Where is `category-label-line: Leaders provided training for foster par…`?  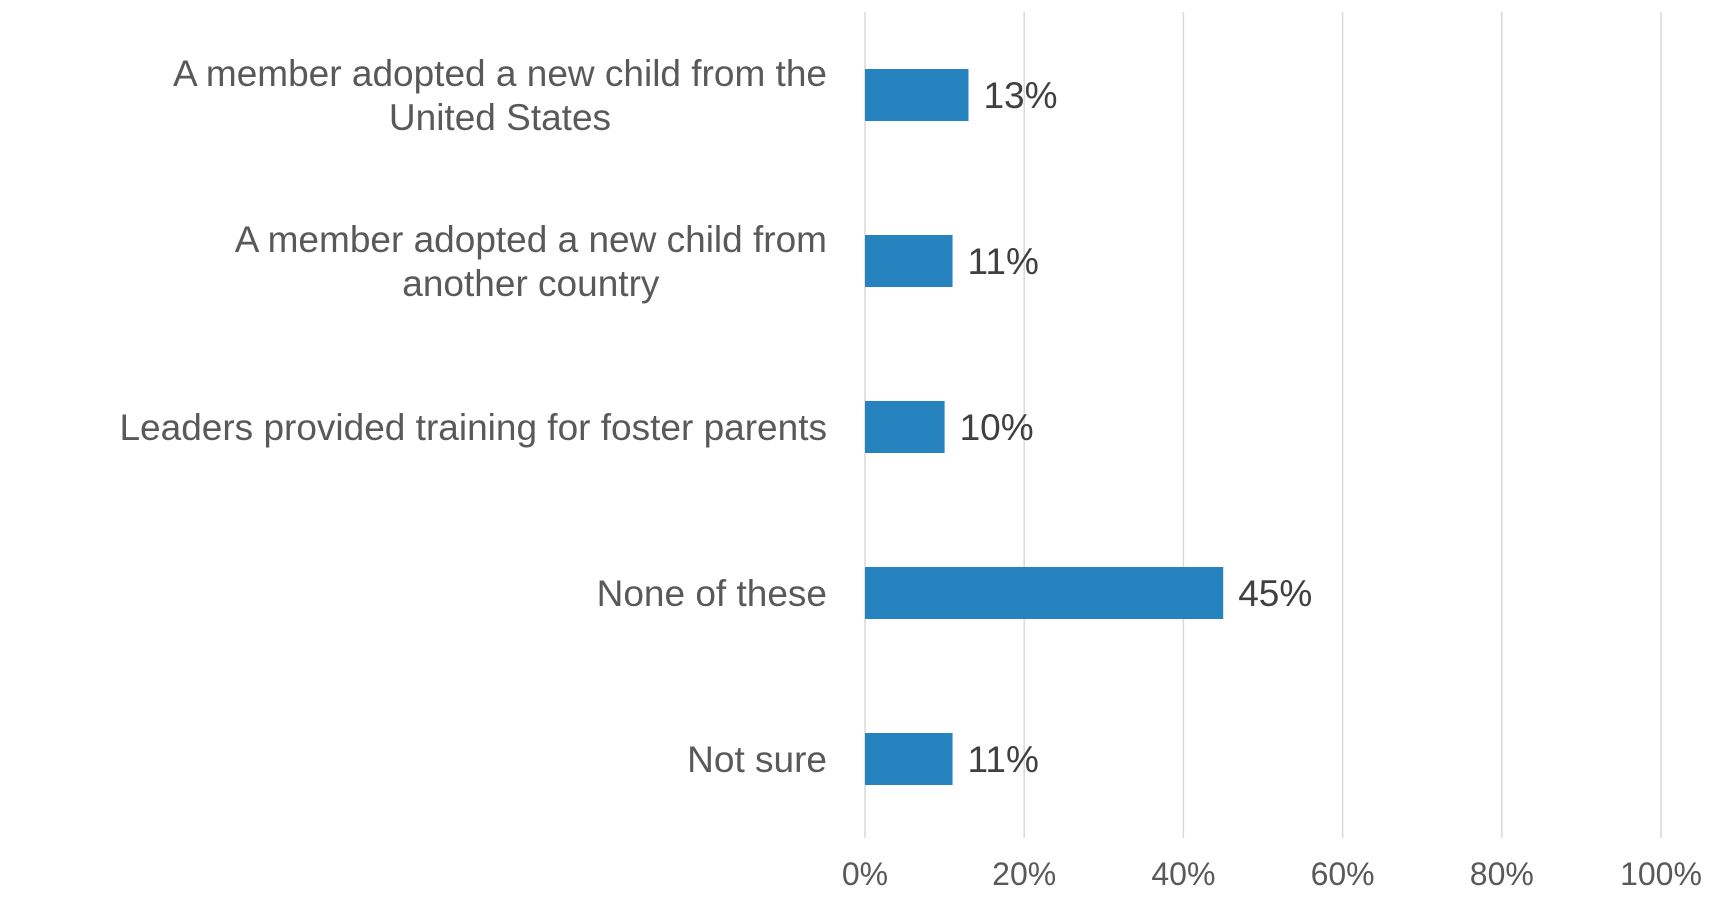 category-label-line: Leaders provided training for foster par… is located at coordinates (473, 427).